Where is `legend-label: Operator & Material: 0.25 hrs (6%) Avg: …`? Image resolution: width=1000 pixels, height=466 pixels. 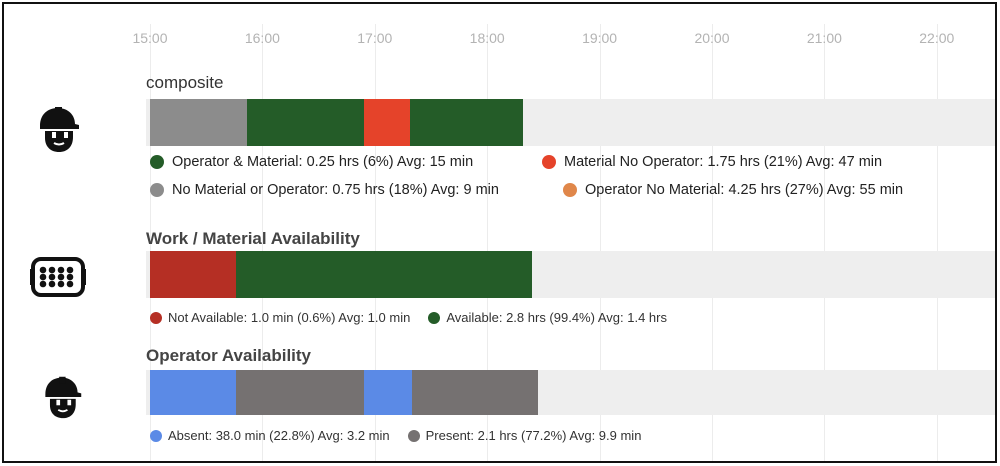 legend-label: Operator & Material: 0.25 hrs (6%) Avg: … is located at coordinates (323, 162).